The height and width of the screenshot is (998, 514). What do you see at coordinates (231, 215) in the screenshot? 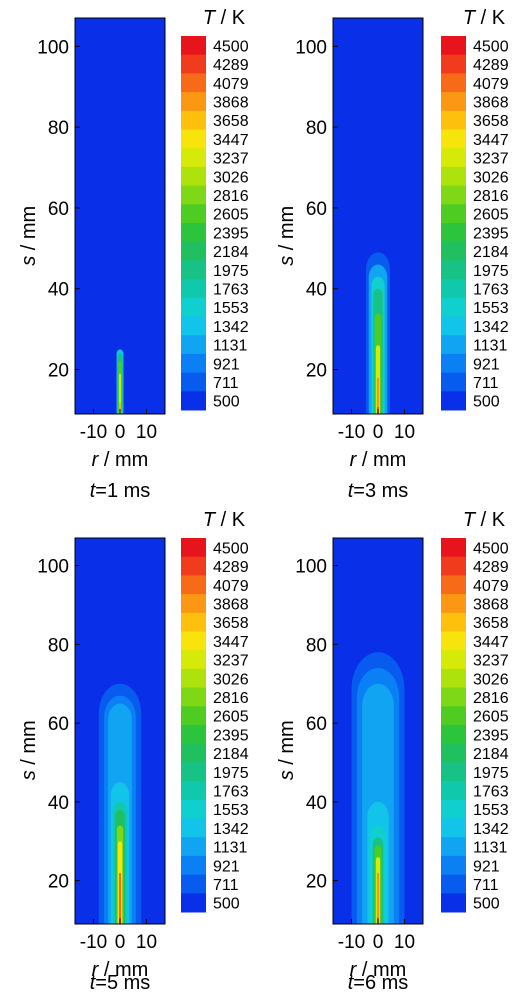
I see `colorbar-label: 2605` at bounding box center [231, 215].